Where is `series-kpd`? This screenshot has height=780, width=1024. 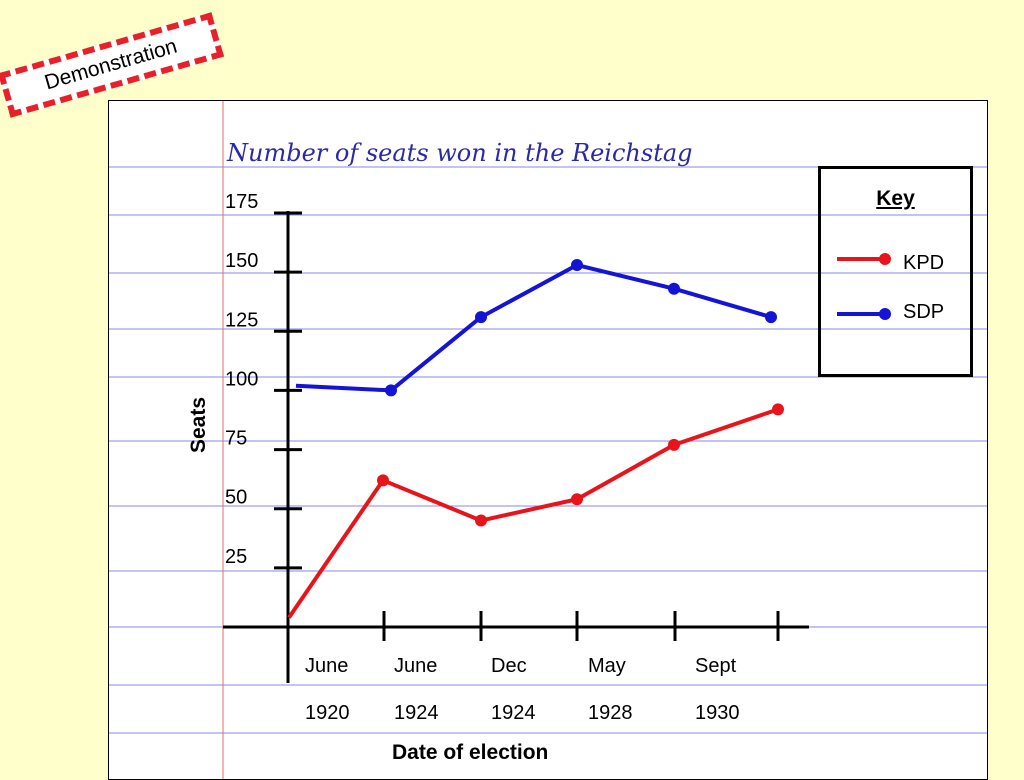
series-kpd is located at coordinates (535, 511).